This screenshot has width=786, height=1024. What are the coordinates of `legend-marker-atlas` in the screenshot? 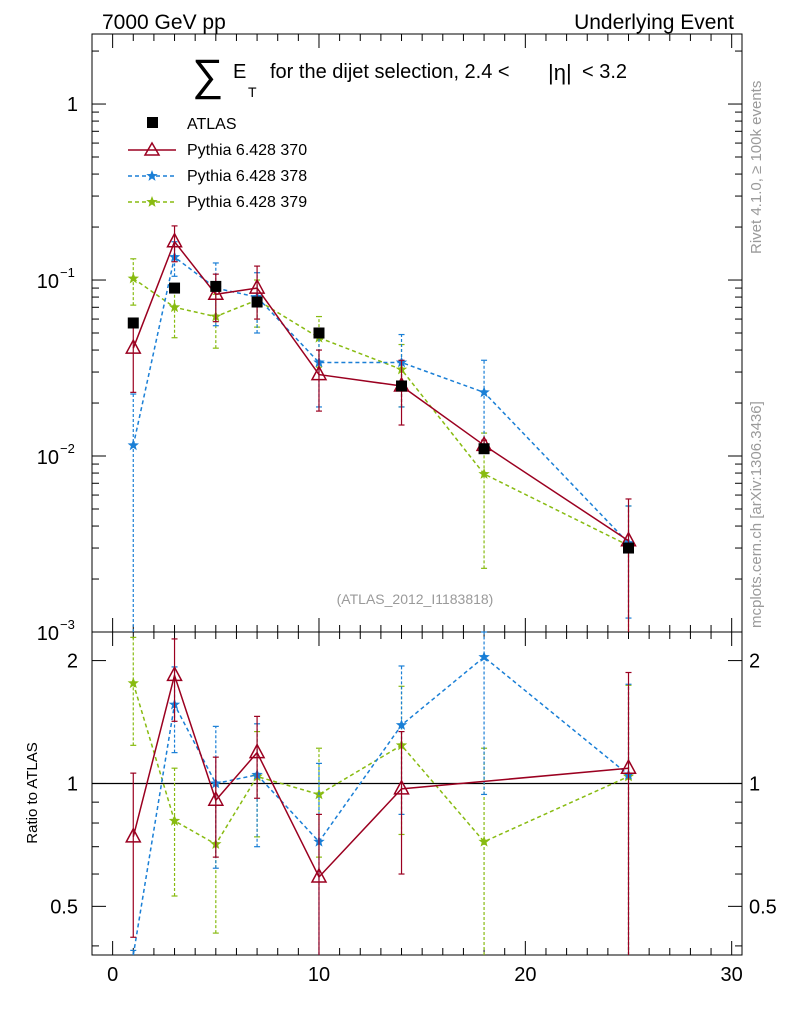 It's located at (152, 122).